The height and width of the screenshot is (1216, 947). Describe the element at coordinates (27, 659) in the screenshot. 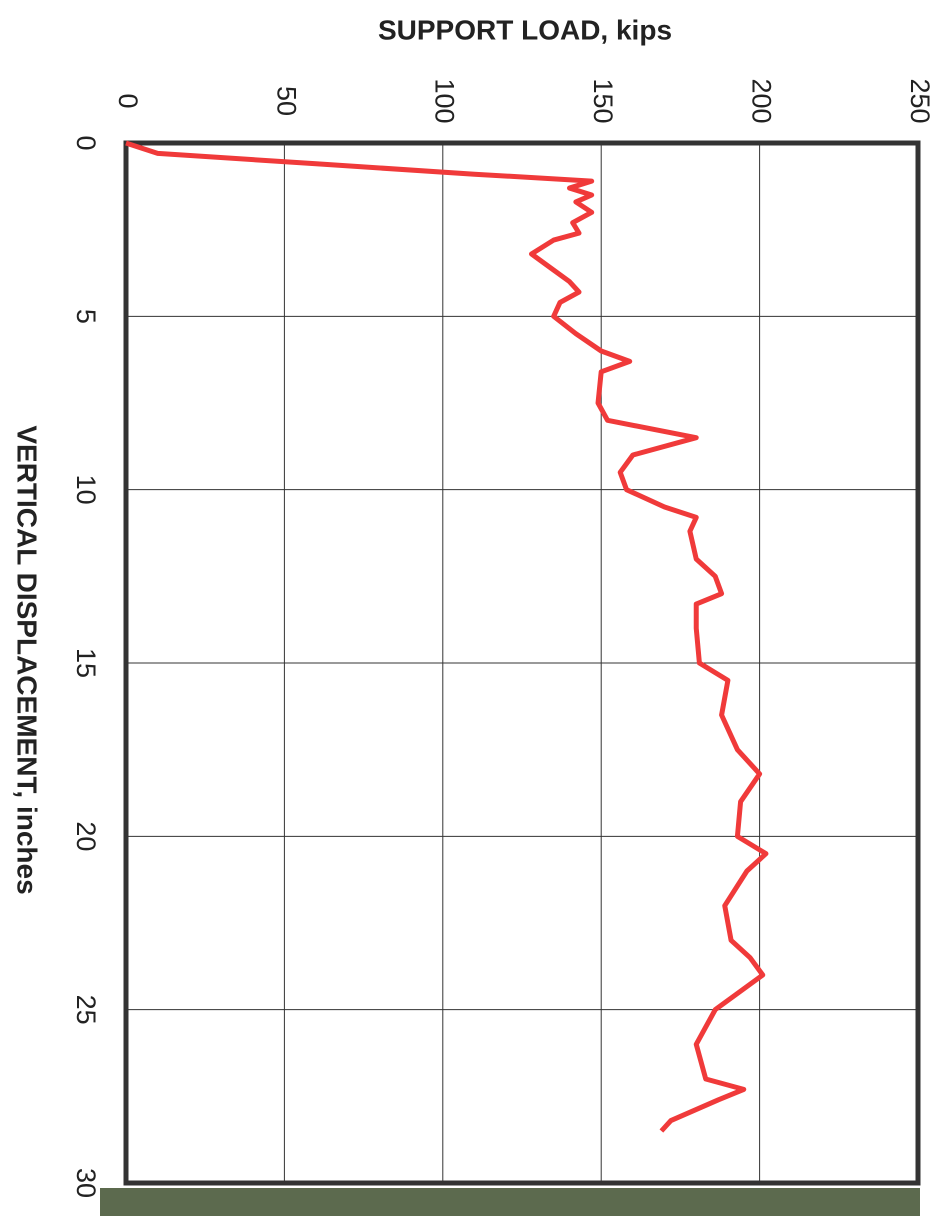

I see `x-axis-title: VERTICAL DISPLACEMENT, inches` at that location.